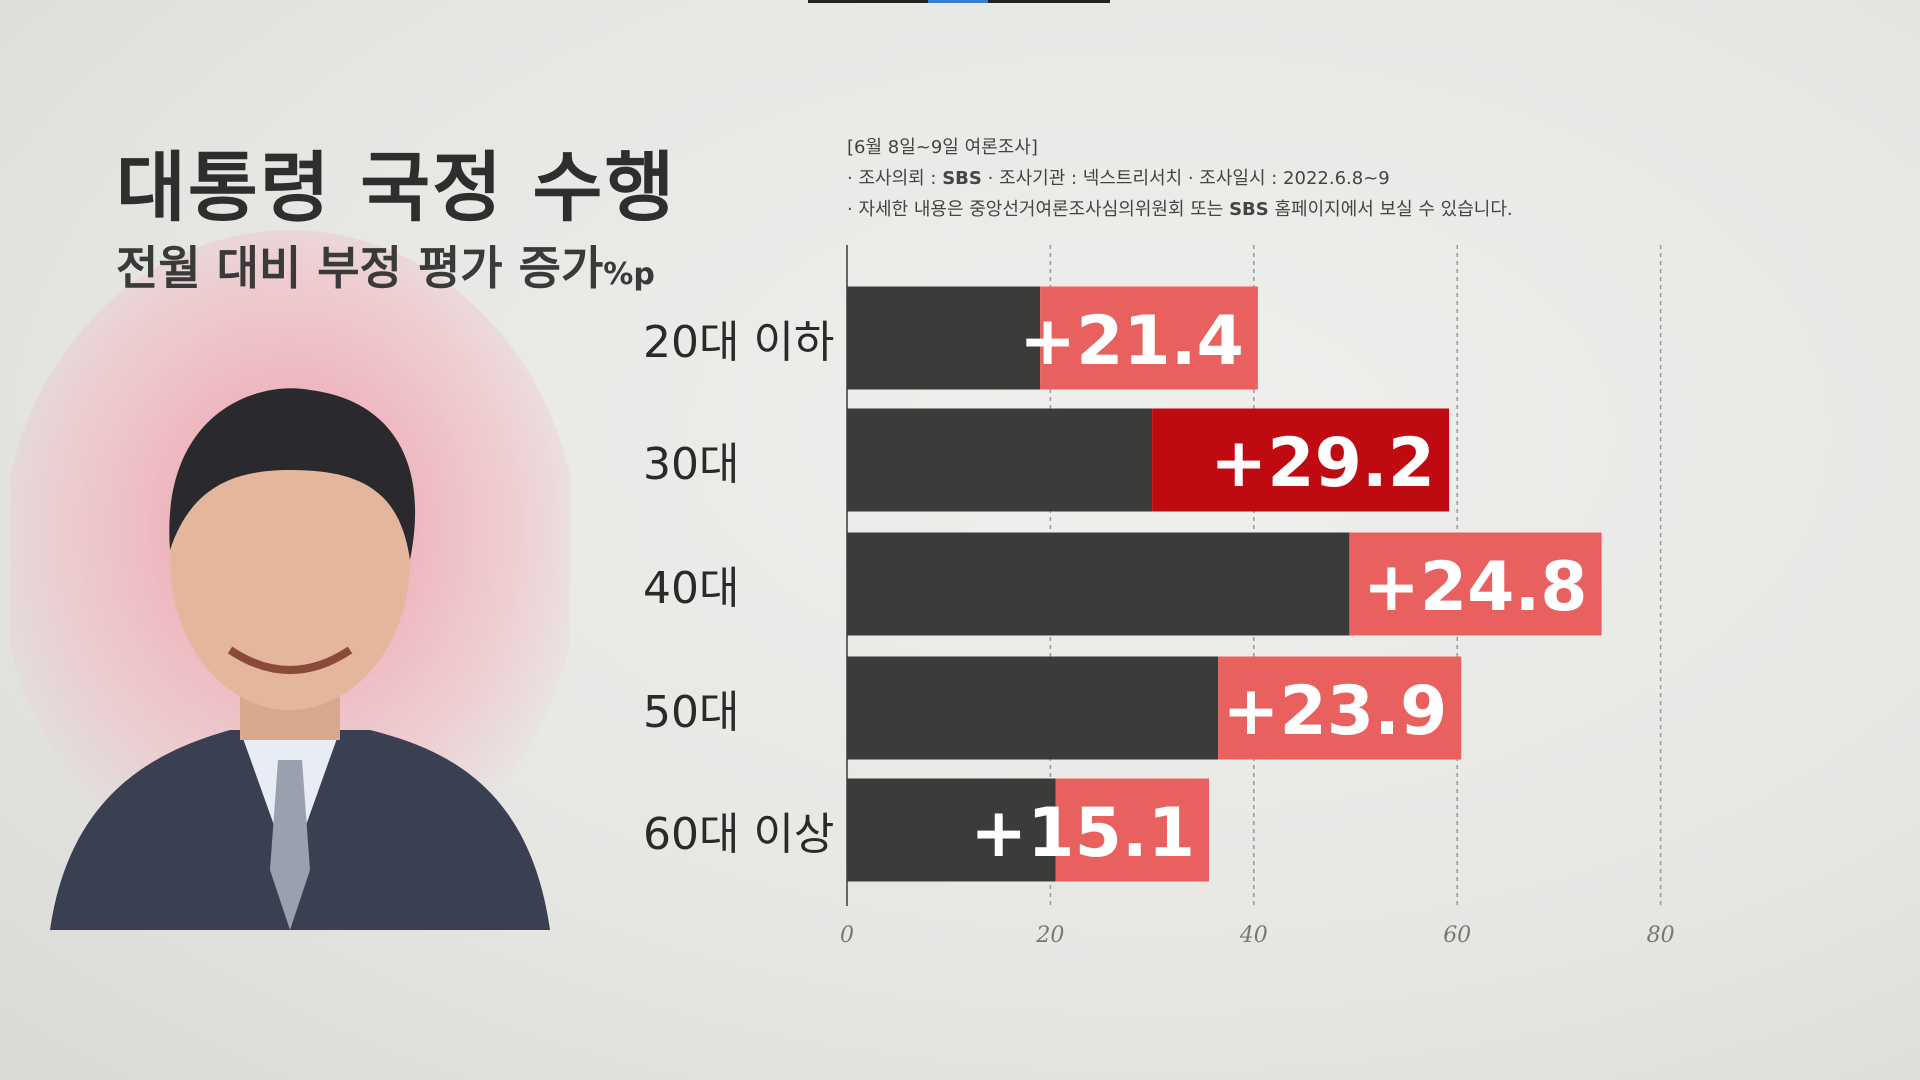 This screenshot has width=1920, height=1080. What do you see at coordinates (1253, 935) in the screenshot?
I see `x-tick-label: 40` at bounding box center [1253, 935].